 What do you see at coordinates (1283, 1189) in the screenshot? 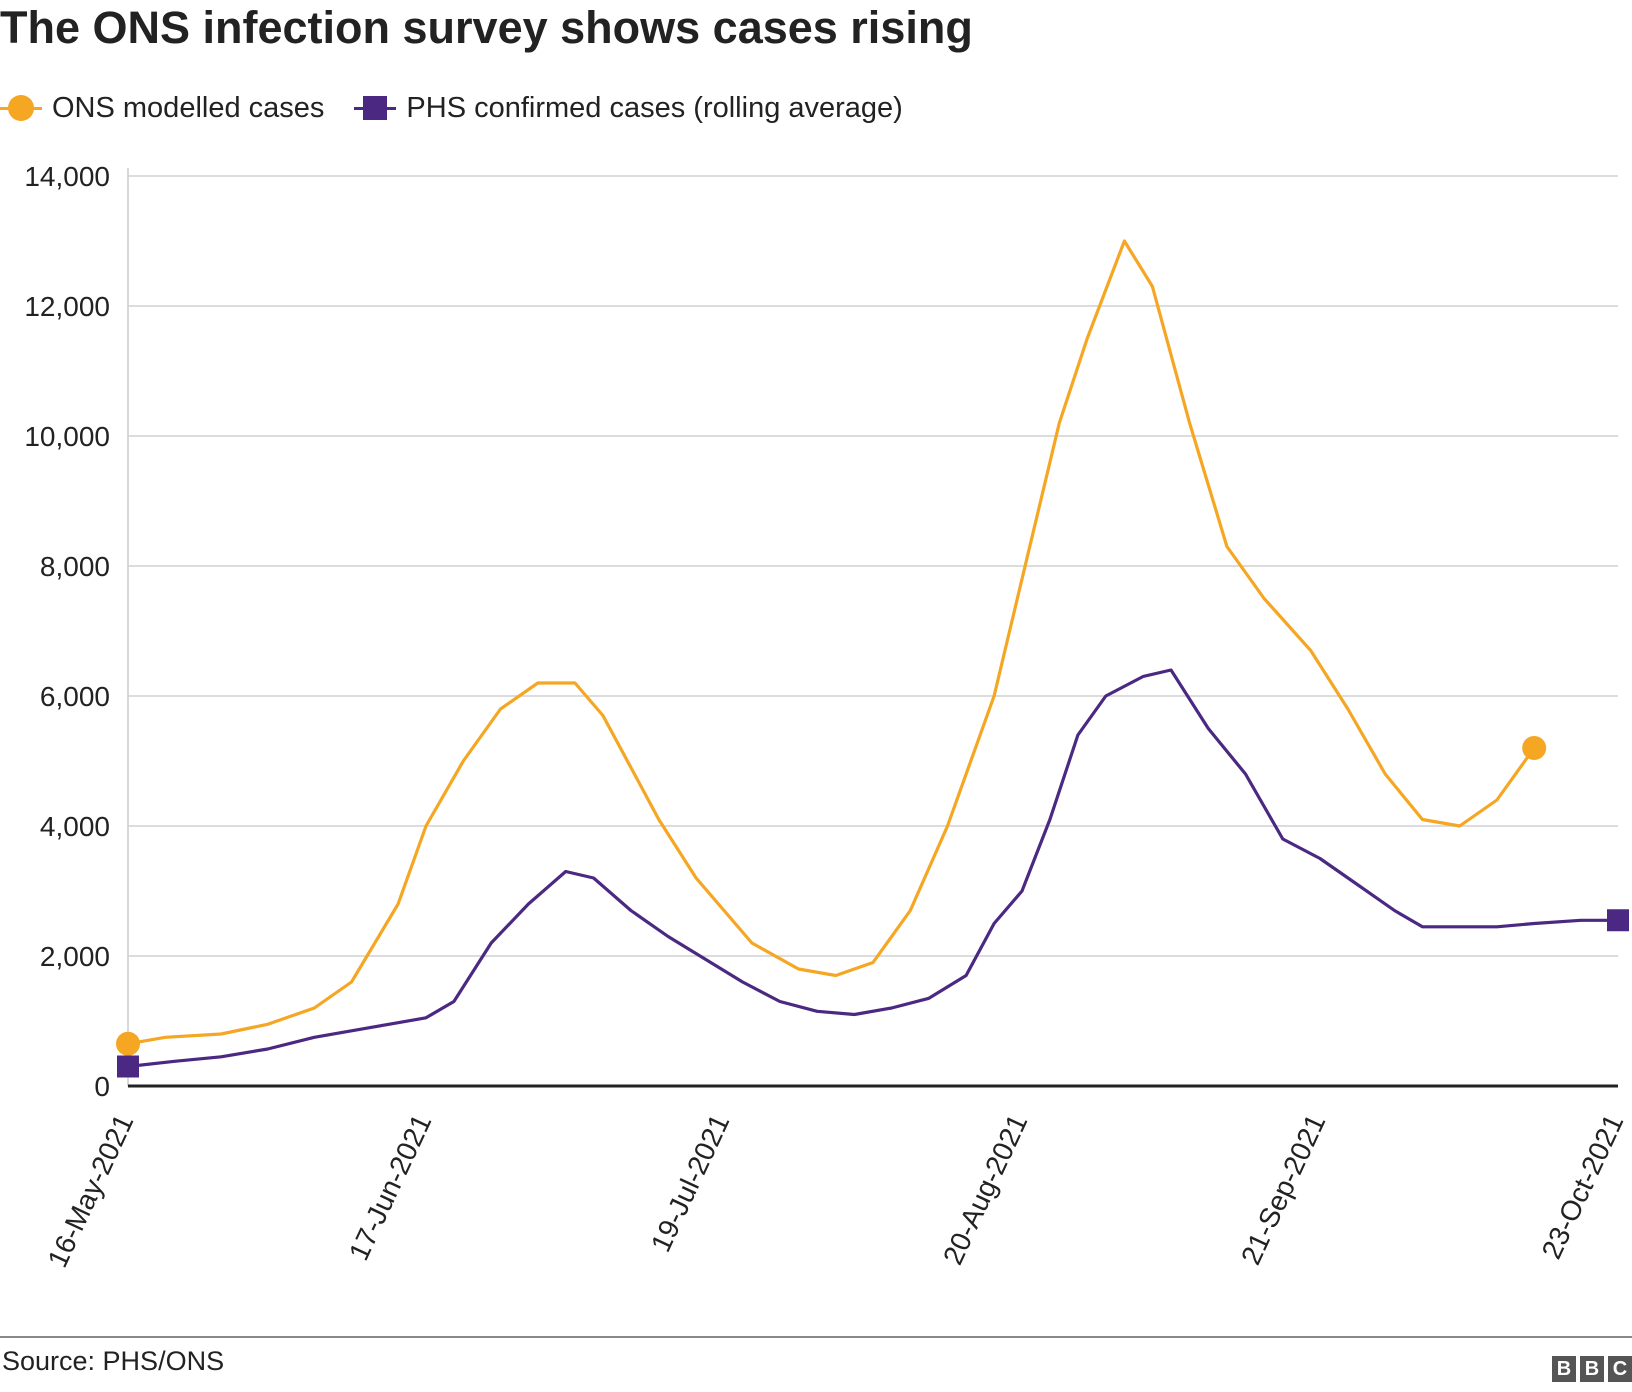
I see `x-tick-label: 21-Sep-2021` at bounding box center [1283, 1189].